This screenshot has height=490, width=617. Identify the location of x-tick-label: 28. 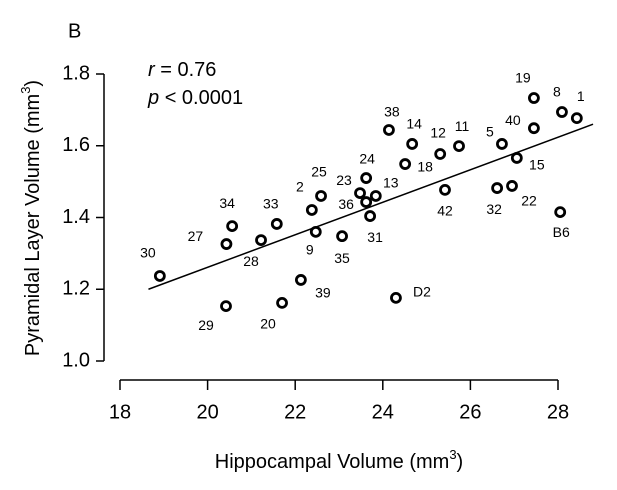
(558, 412).